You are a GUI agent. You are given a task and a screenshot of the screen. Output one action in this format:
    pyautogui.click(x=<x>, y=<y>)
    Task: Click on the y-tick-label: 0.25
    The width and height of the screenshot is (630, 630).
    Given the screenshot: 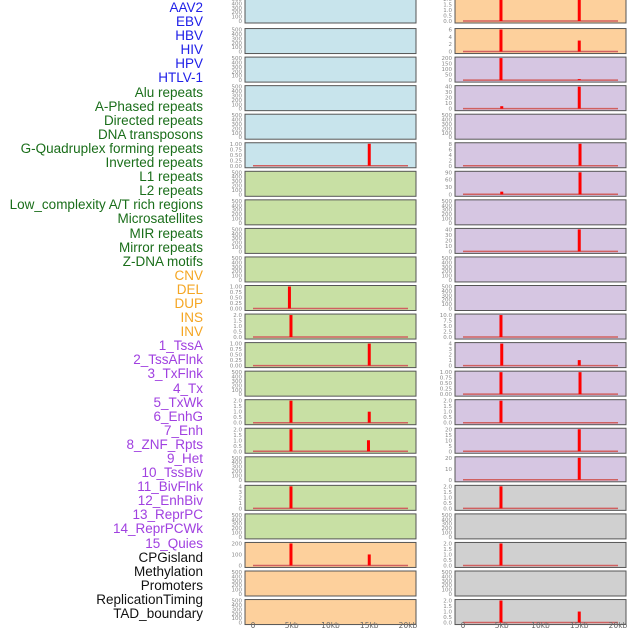 What is the action you would take?
    pyautogui.click(x=236, y=161)
    